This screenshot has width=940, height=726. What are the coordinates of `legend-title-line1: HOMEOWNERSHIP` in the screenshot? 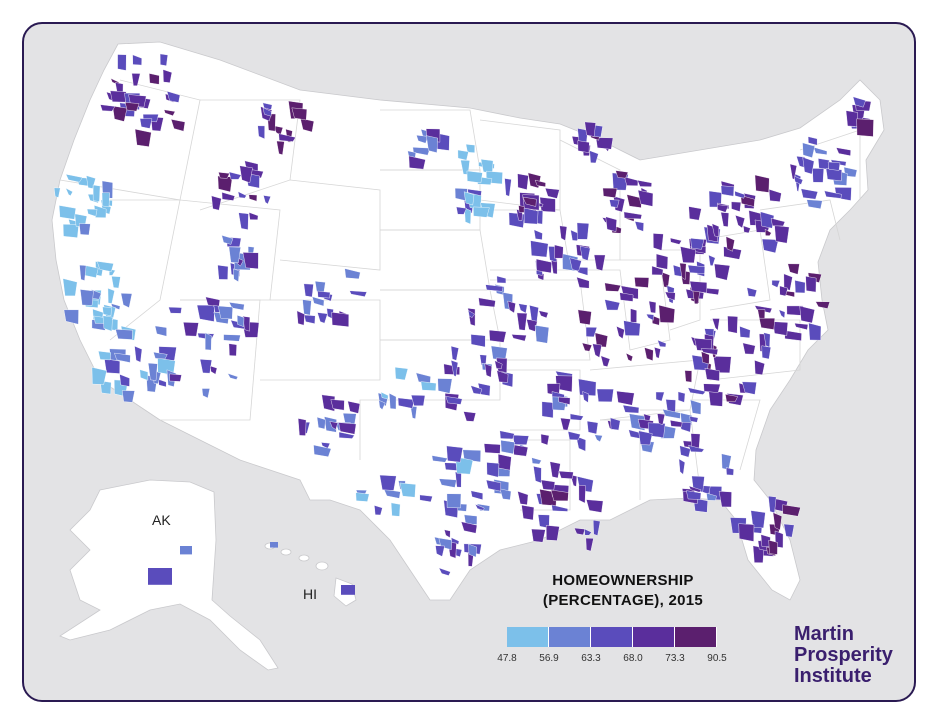 It's located at (623, 580).